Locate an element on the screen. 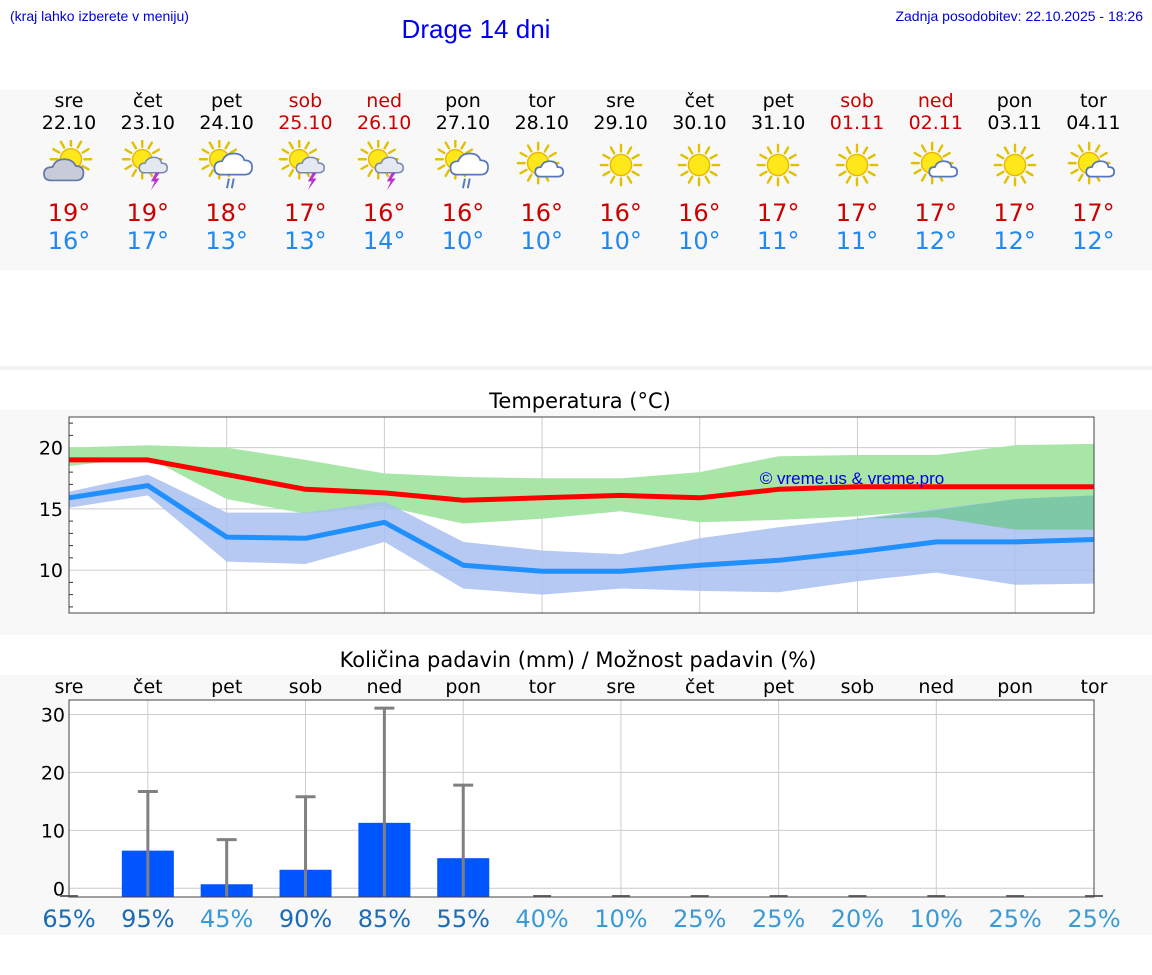 This screenshot has height=975, width=1152. day-date: 04.11 is located at coordinates (1093, 123).